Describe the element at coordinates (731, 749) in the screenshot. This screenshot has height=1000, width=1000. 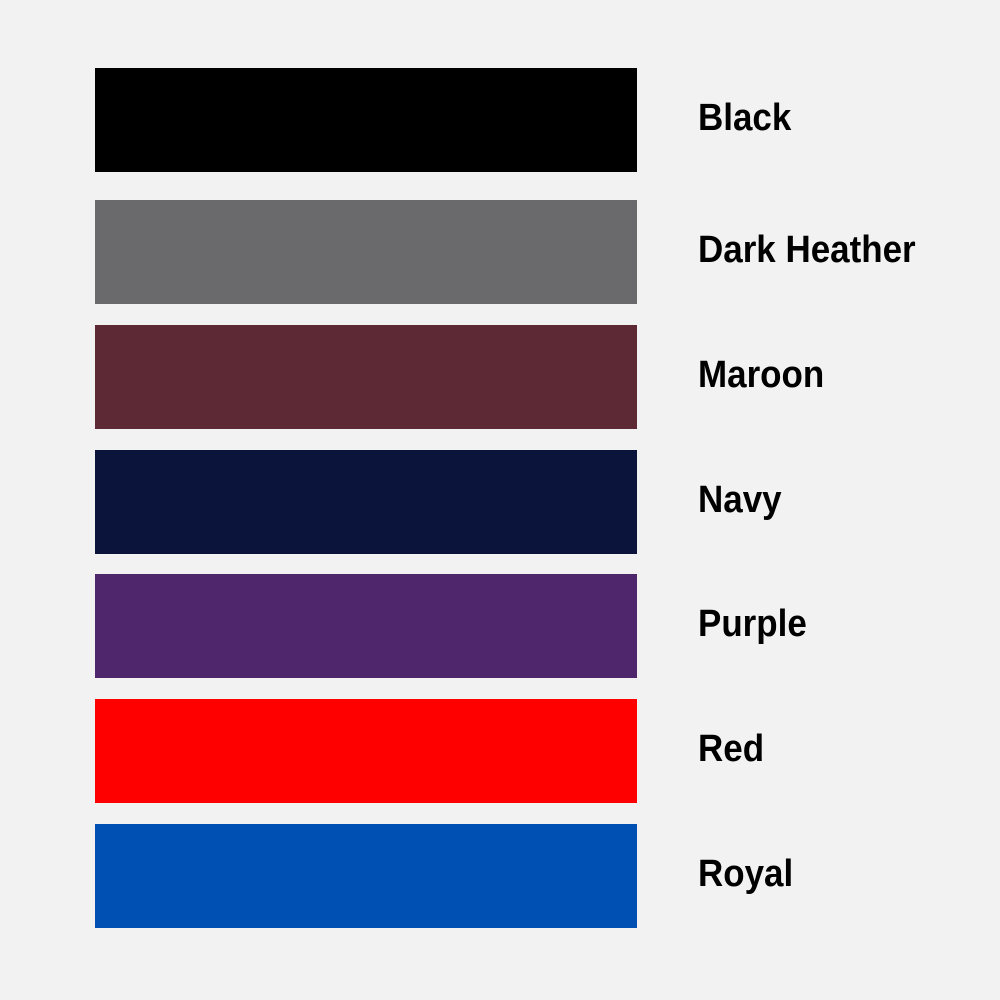
I see `swatch-label: Red` at that location.